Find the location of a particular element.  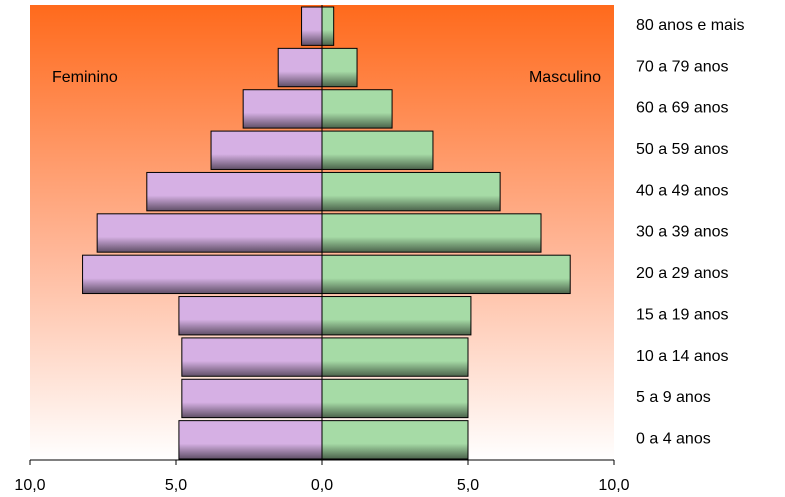

category-label: 80 anos e mais is located at coordinates (690, 25).